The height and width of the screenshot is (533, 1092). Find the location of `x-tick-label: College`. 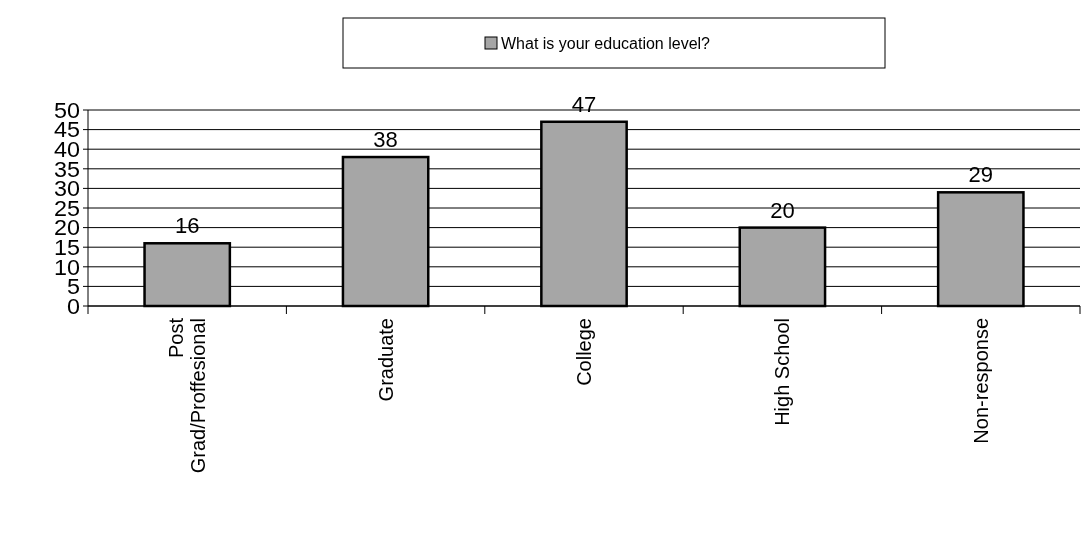

x-tick-label: College is located at coordinates (584, 352).